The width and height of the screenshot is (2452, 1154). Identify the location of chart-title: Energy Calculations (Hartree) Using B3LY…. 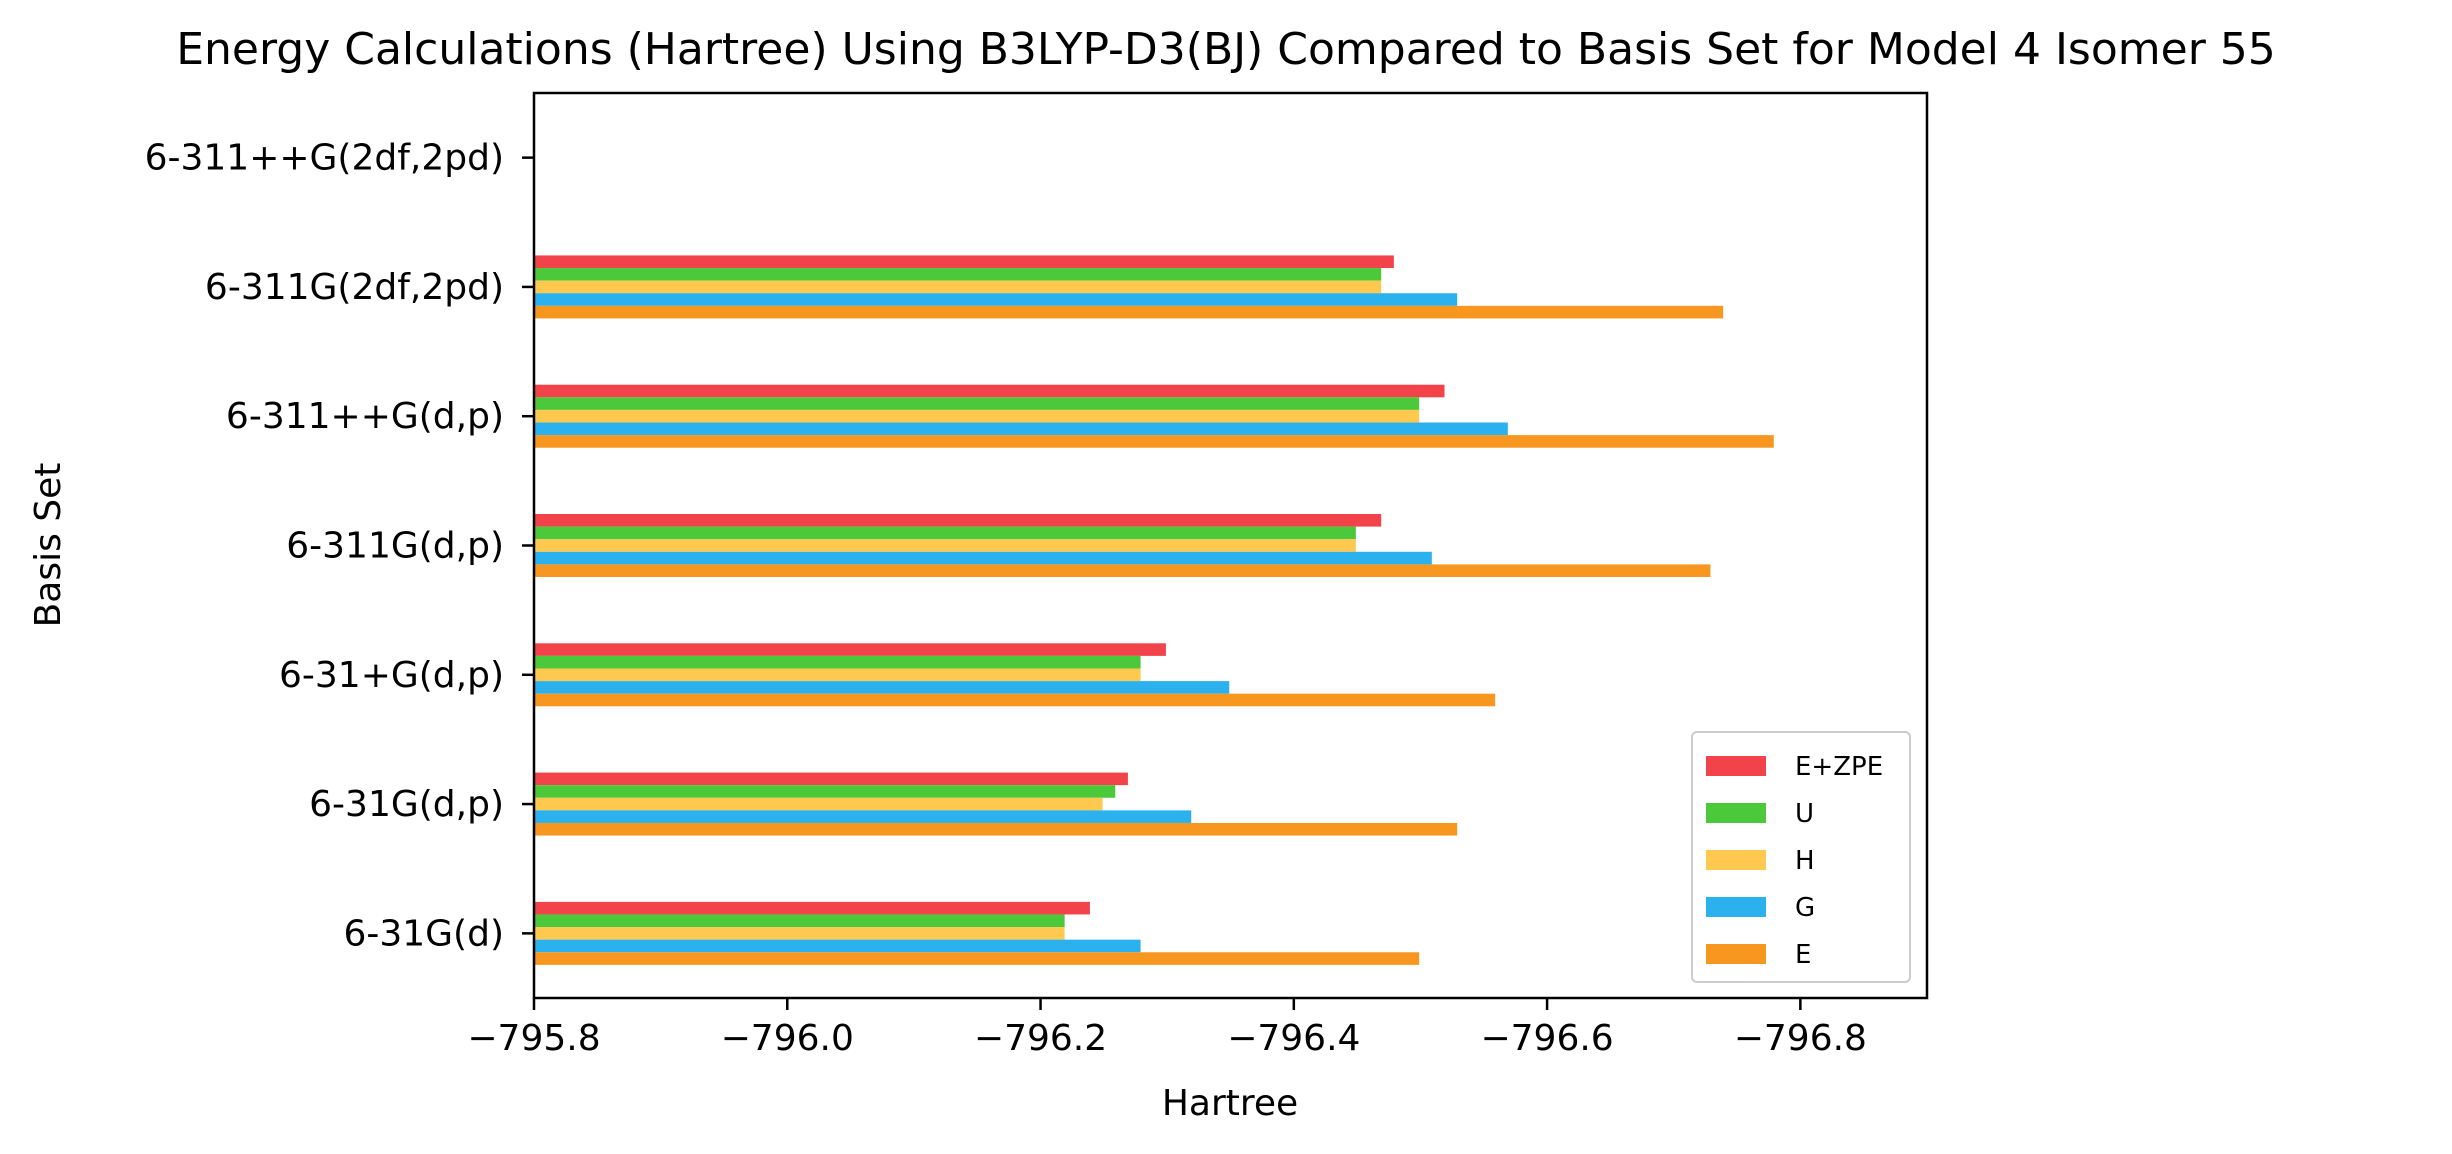
(1226, 49).